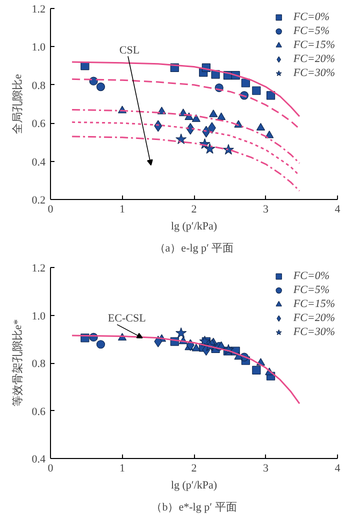  I want to click on y-axis-title: 等效骨架孔隙比e*, so click(17, 363).